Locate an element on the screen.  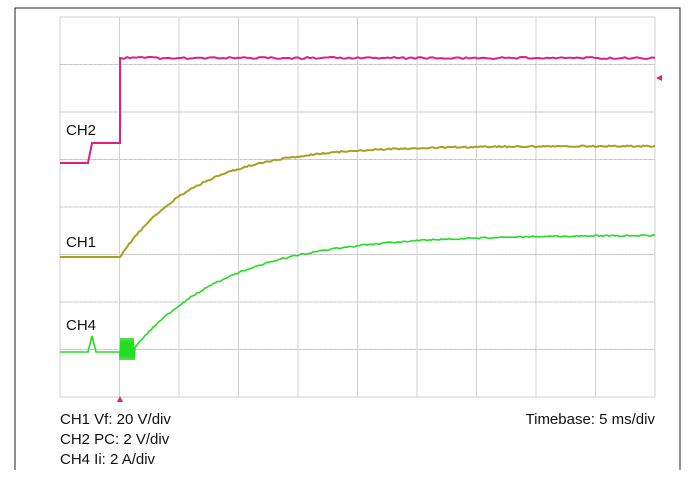
scale-note: CH2 PC: 2 V/div is located at coordinates (115, 439).